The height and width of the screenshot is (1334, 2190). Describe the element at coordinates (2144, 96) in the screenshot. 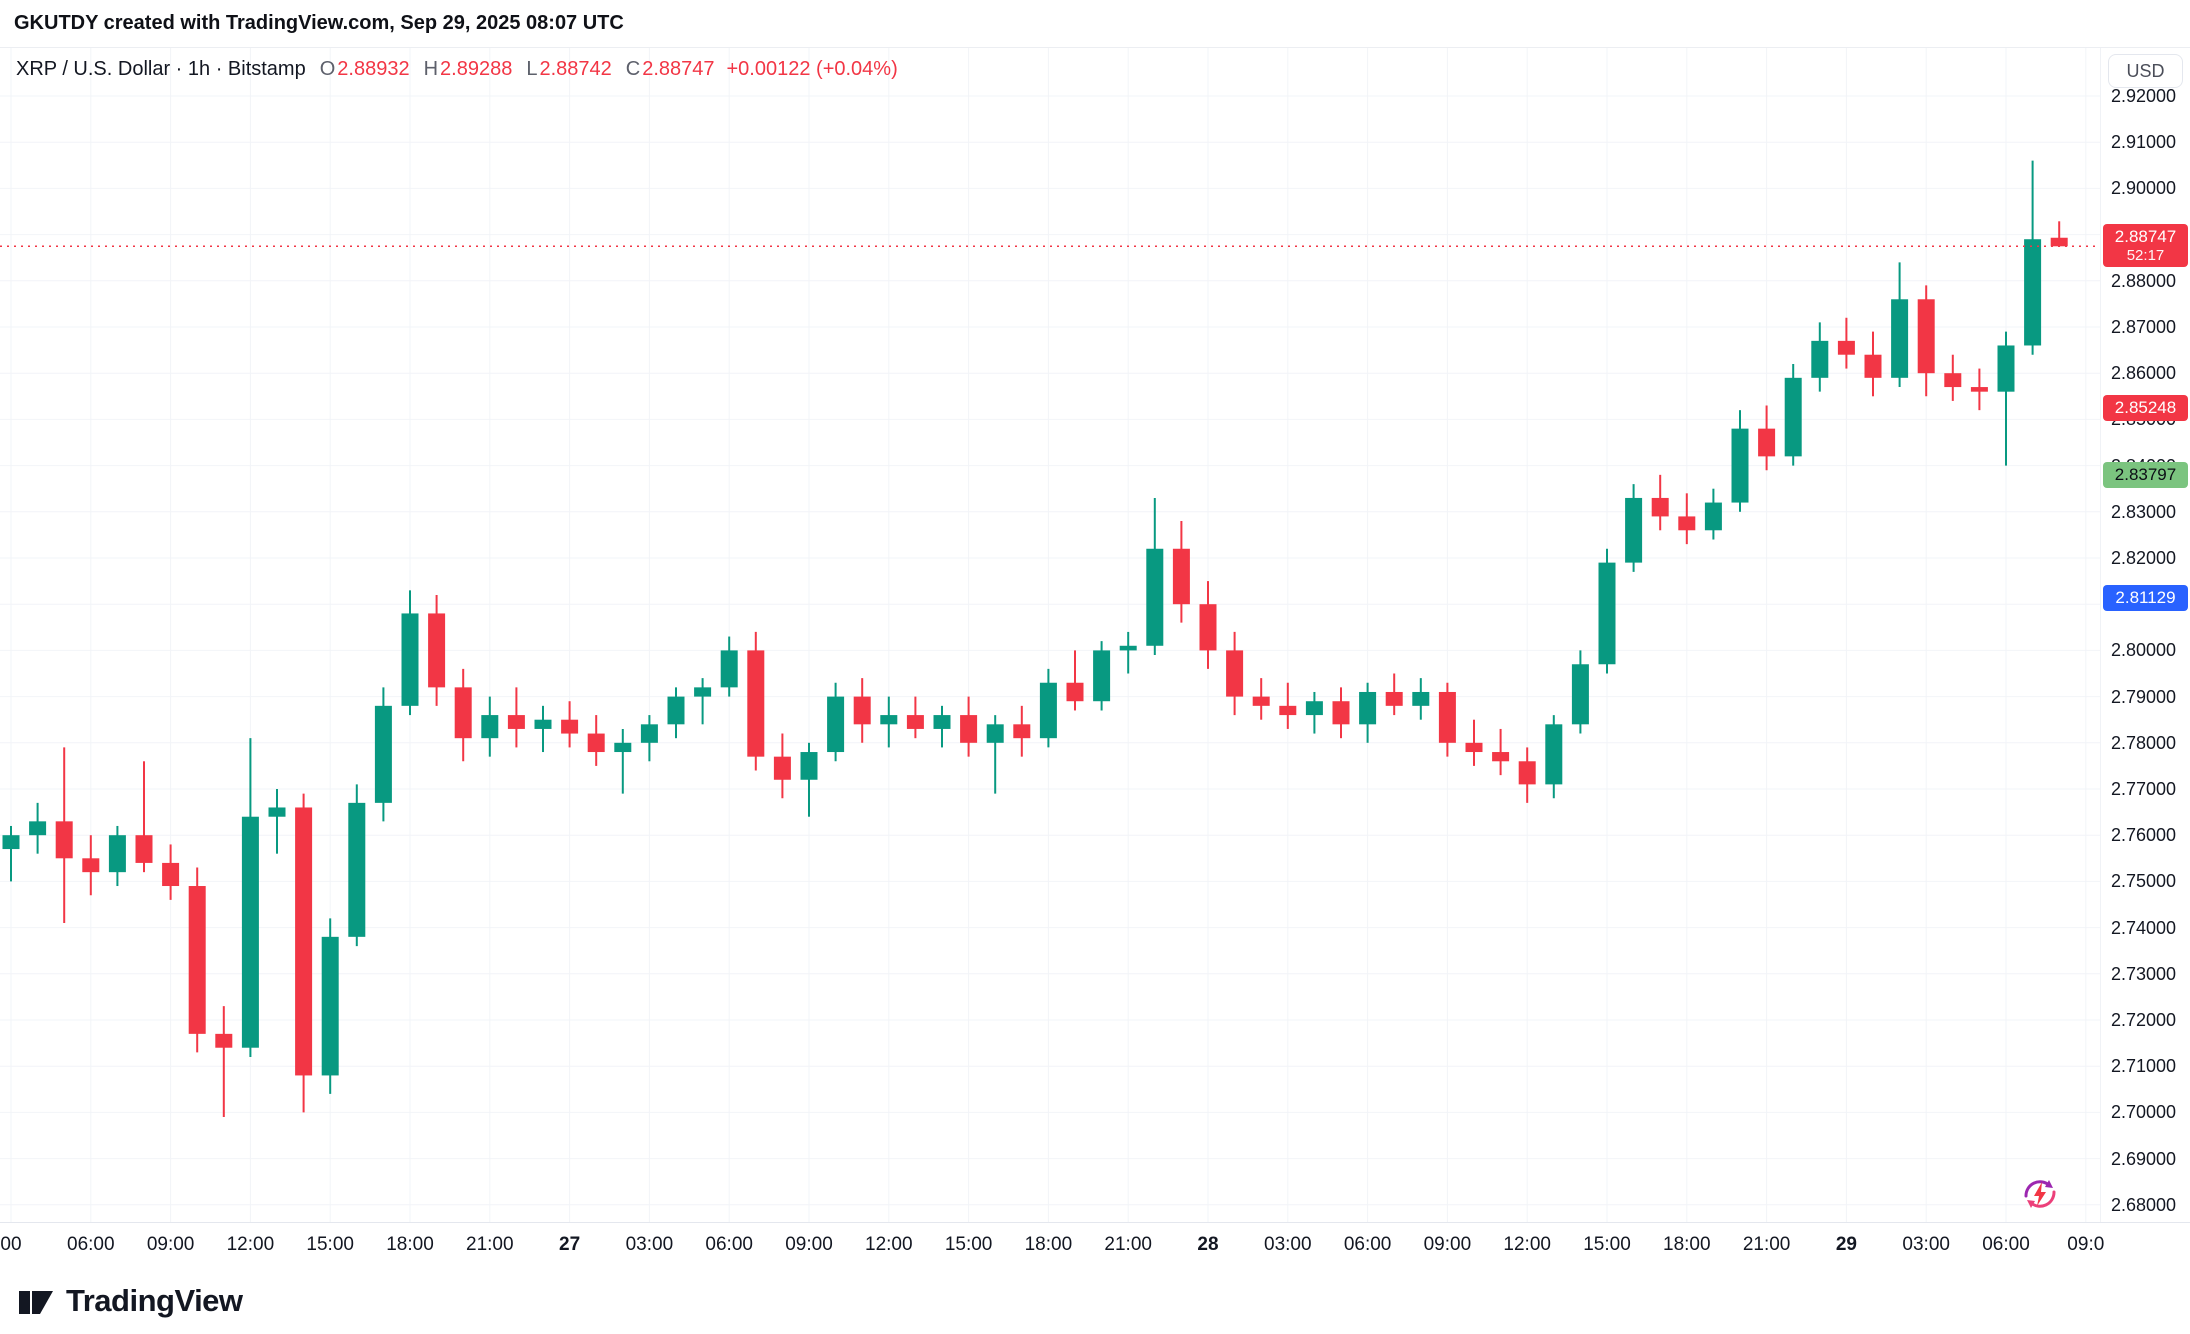

I see `y-tick-label: 2.92000` at that location.